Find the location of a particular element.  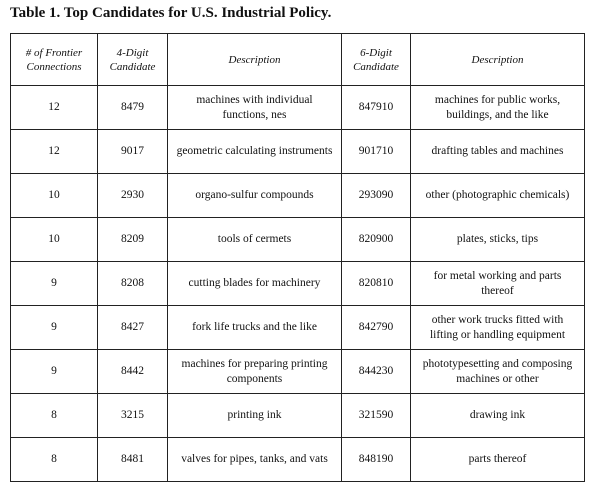

table-cell: drafting tables and machines is located at coordinates (497, 151).